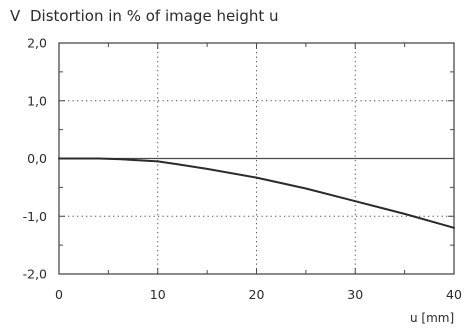 The width and height of the screenshot is (464, 329). What do you see at coordinates (158, 294) in the screenshot?
I see `x-tick-label: 10` at bounding box center [158, 294].